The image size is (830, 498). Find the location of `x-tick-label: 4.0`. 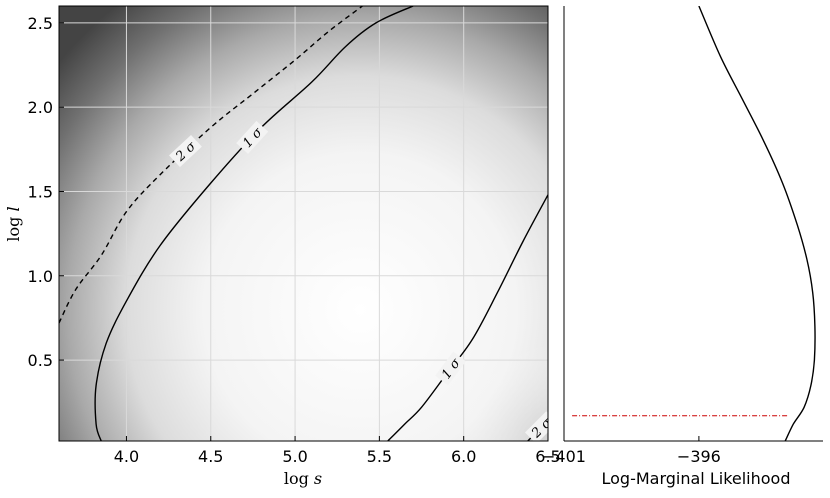

x-tick-label: 4.0 is located at coordinates (126, 456).